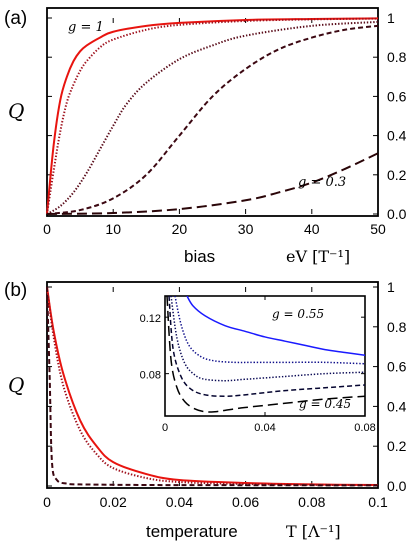 Image resolution: width=415 pixels, height=554 pixels. Describe the element at coordinates (318, 256) in the screenshot. I see `panel-a-xlabel-math: eV [T⁻¹]` at that location.